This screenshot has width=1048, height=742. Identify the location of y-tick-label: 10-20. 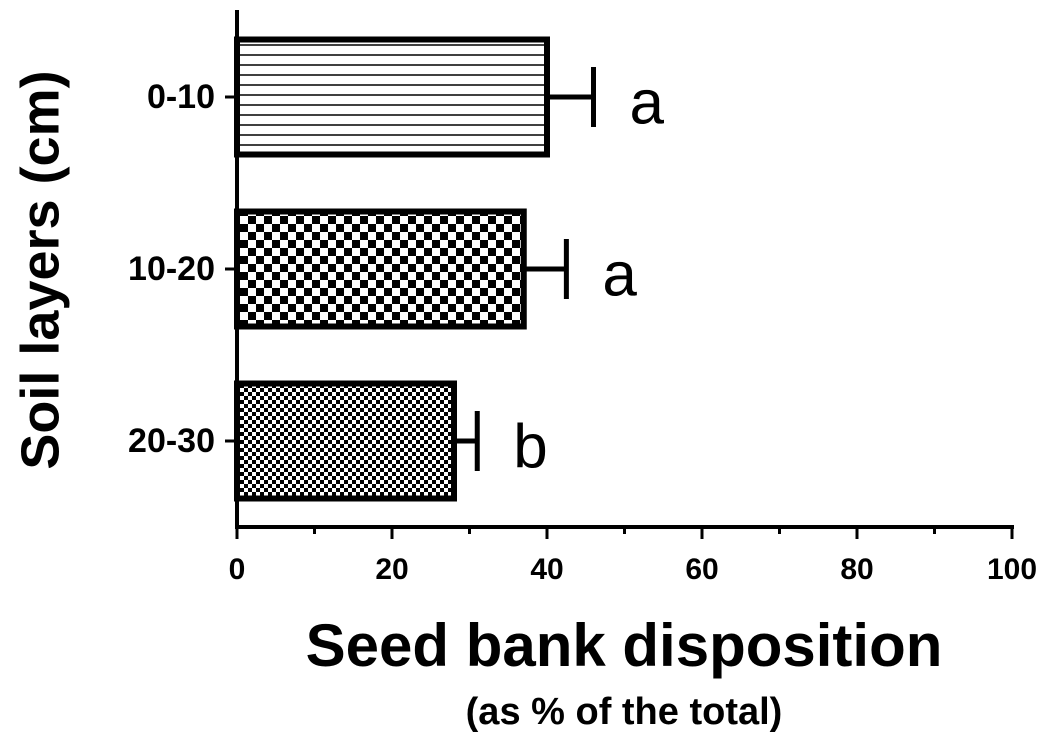
(171, 269).